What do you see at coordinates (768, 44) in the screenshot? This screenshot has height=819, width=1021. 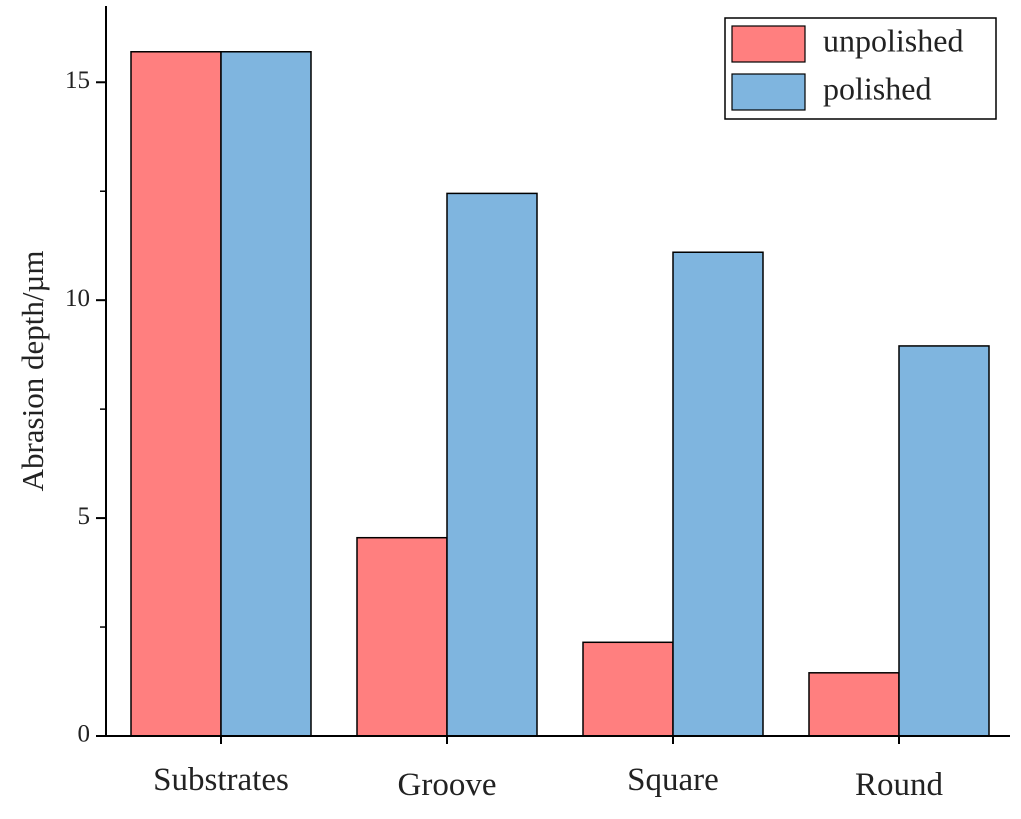 I see `legend-swatch-unpolished` at bounding box center [768, 44].